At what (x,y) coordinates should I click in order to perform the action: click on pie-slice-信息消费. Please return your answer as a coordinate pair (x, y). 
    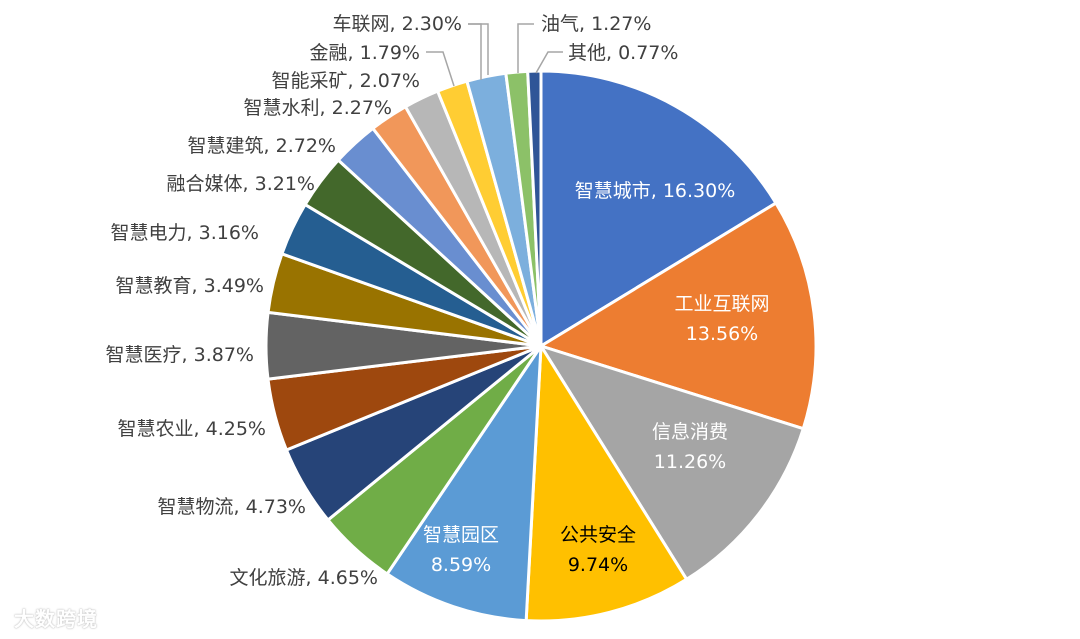
    Looking at the image, I should click on (672, 462).